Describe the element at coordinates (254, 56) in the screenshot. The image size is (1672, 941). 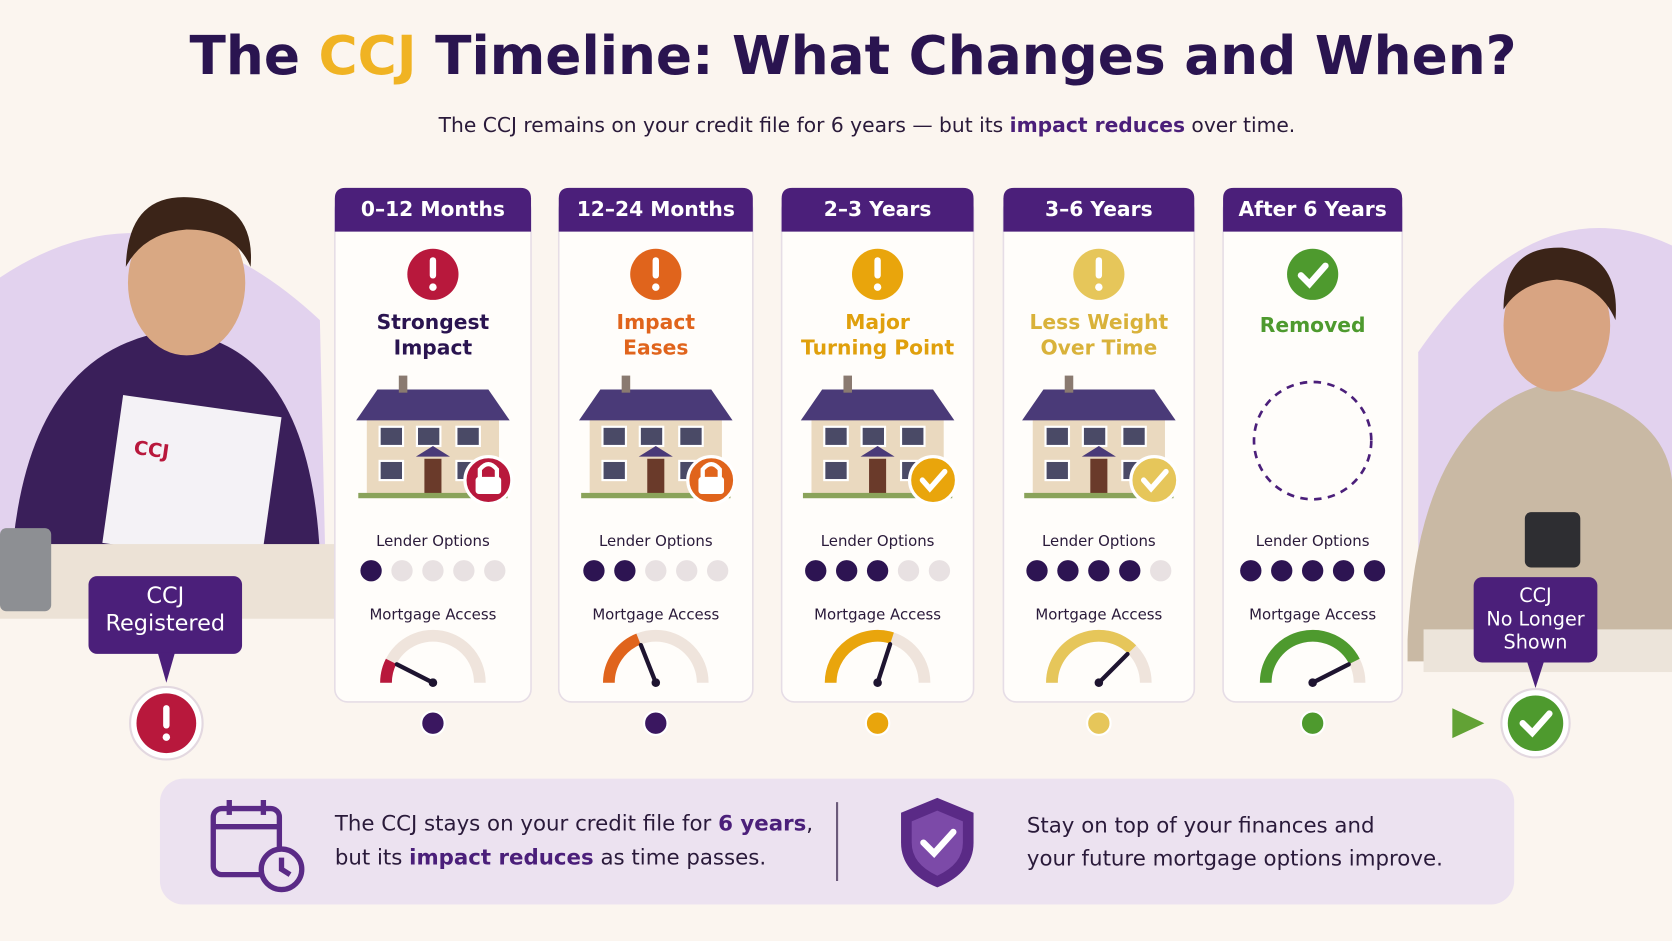
I see `text-segment: The` at that location.